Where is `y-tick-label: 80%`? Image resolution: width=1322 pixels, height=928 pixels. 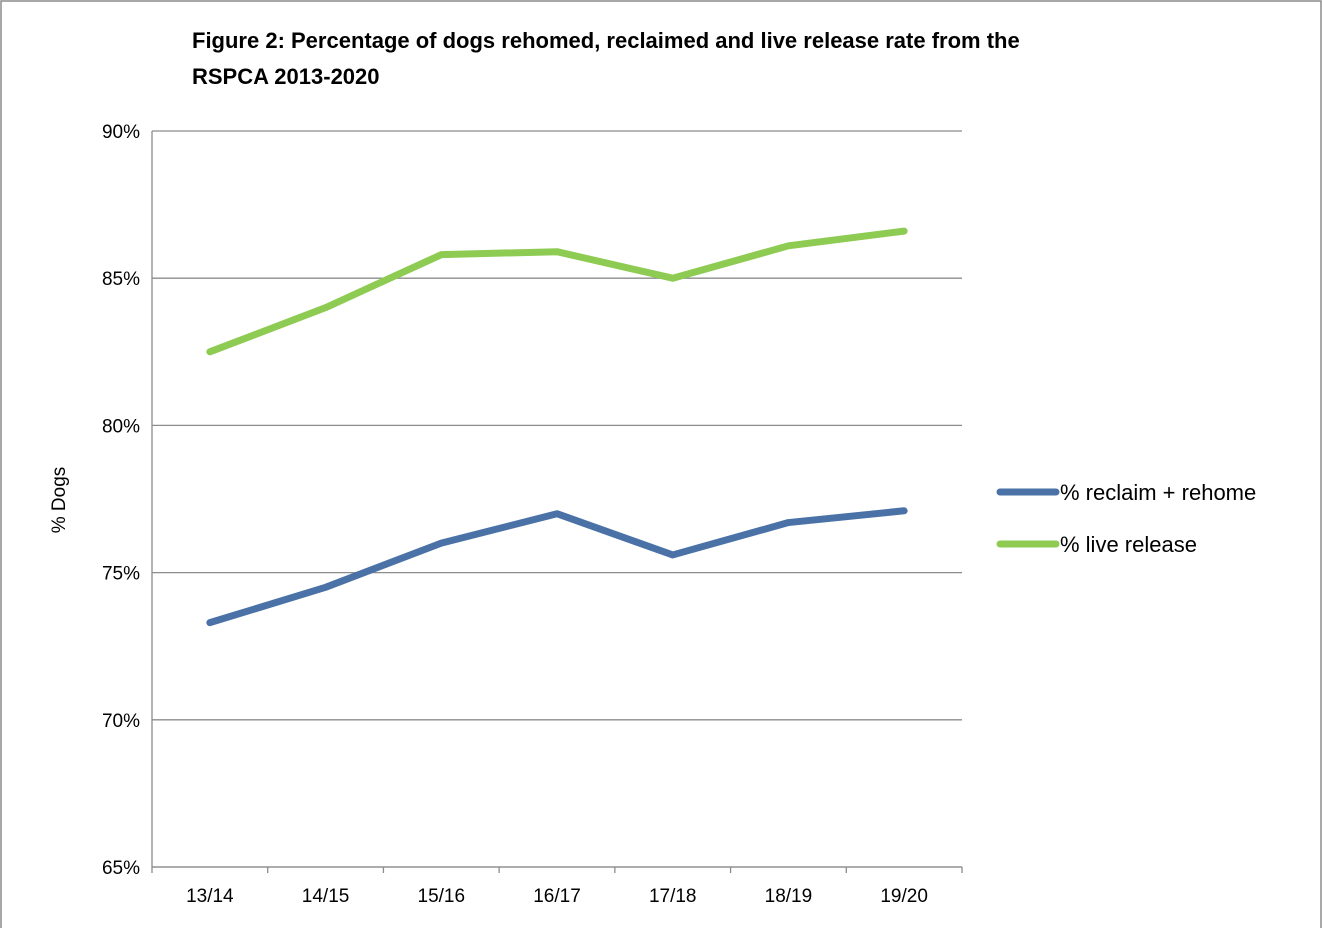
y-tick-label: 80% is located at coordinates (121, 426).